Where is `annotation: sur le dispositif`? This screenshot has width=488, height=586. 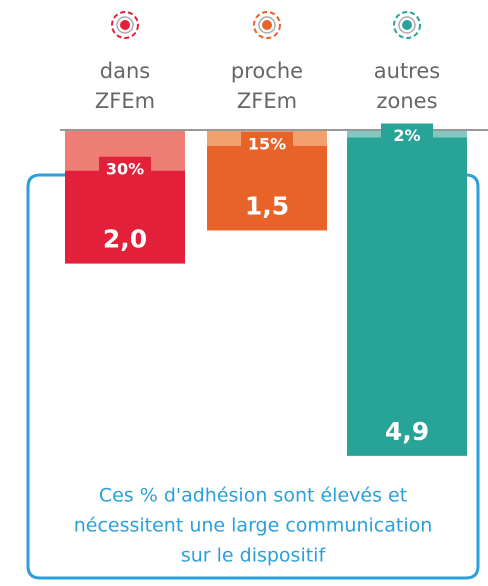 annotation: sur le dispositif is located at coordinates (254, 556).